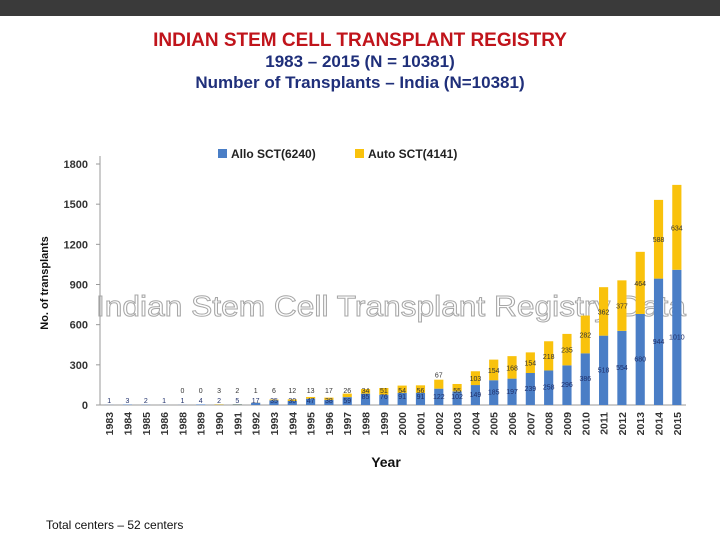 Image resolution: width=720 pixels, height=540 pixels. Describe the element at coordinates (384, 399) in the screenshot. I see `bar-allo-1999` at that location.